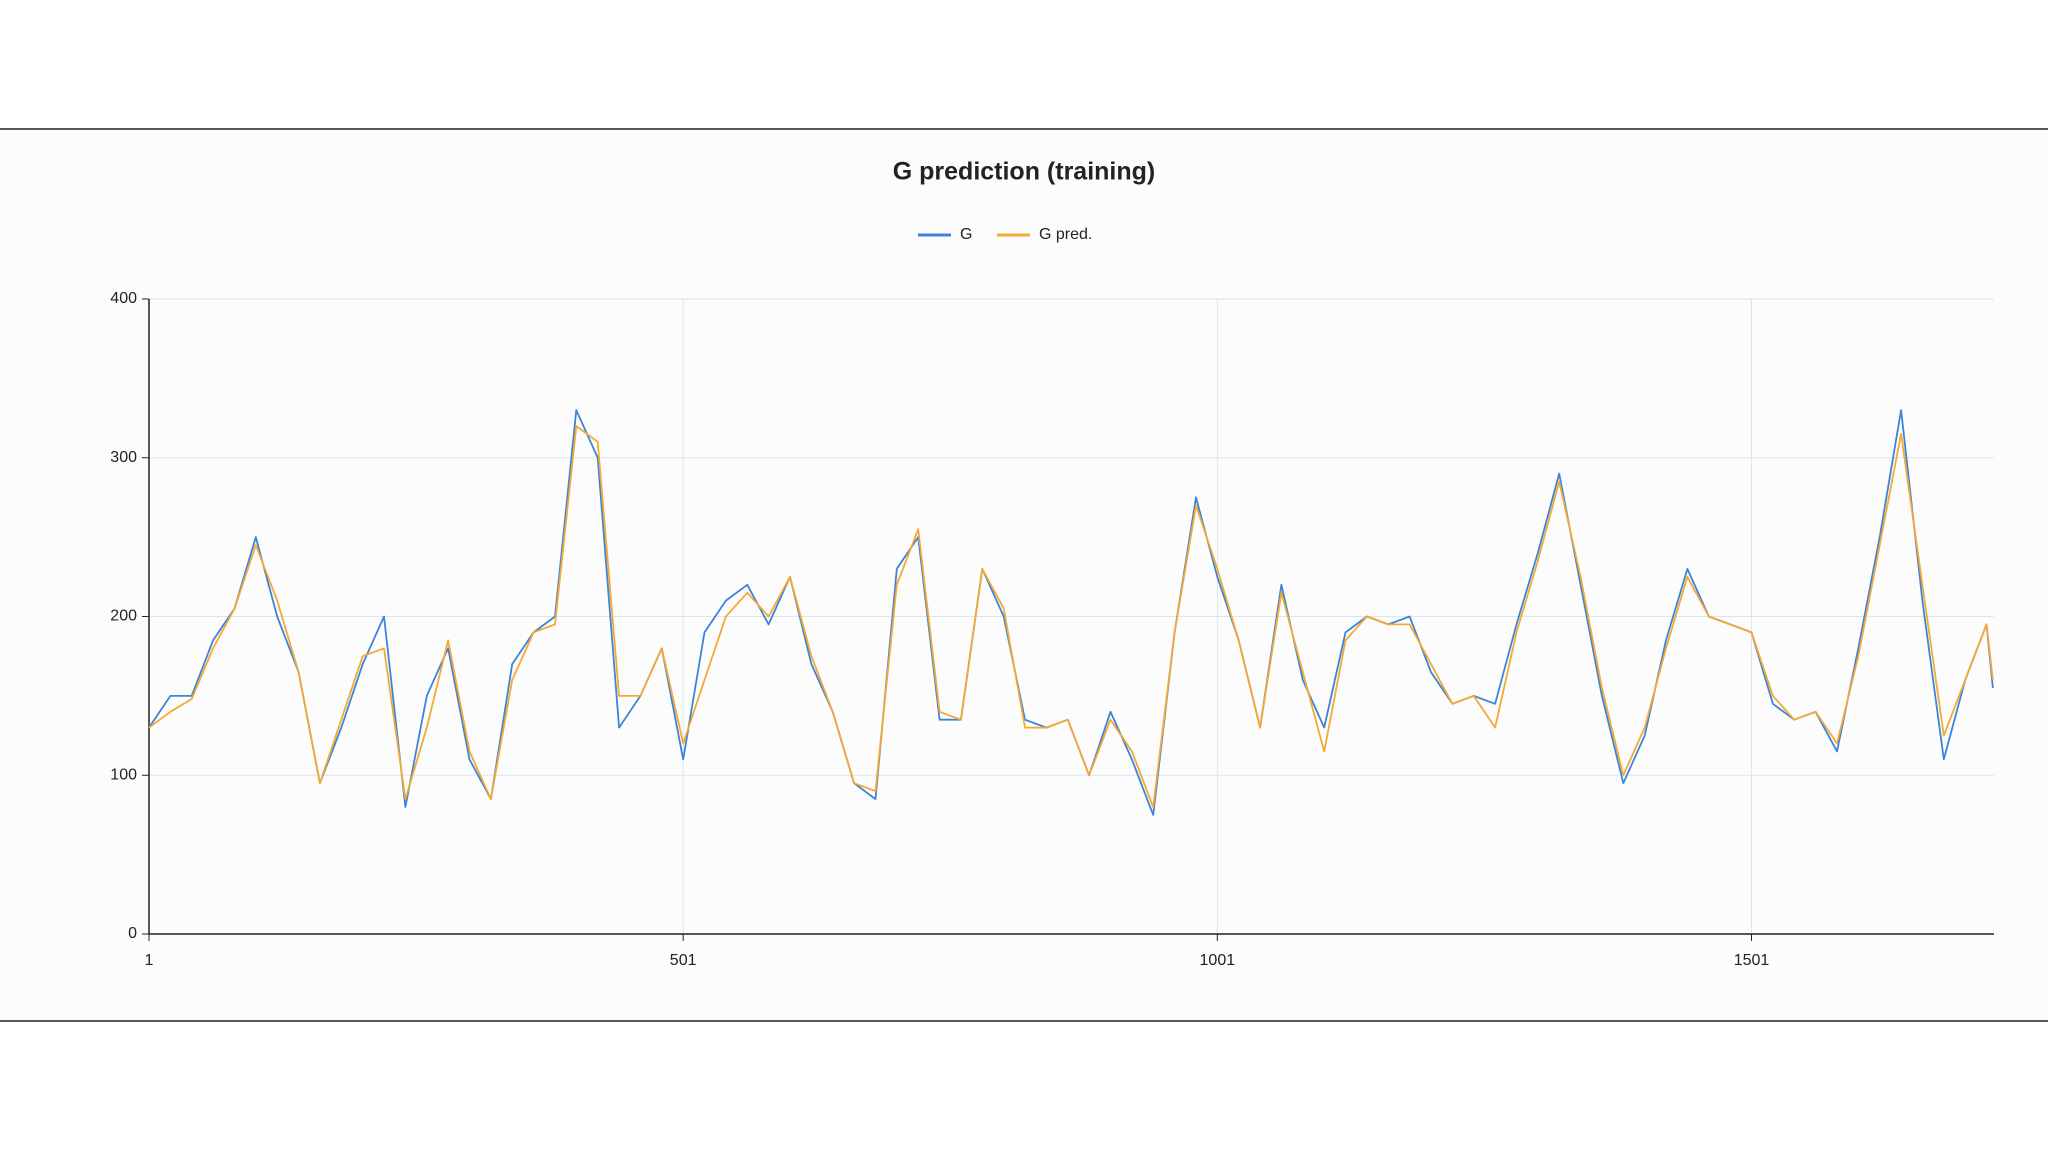  What do you see at coordinates (123, 774) in the screenshot?
I see `y-tick-label: 100` at bounding box center [123, 774].